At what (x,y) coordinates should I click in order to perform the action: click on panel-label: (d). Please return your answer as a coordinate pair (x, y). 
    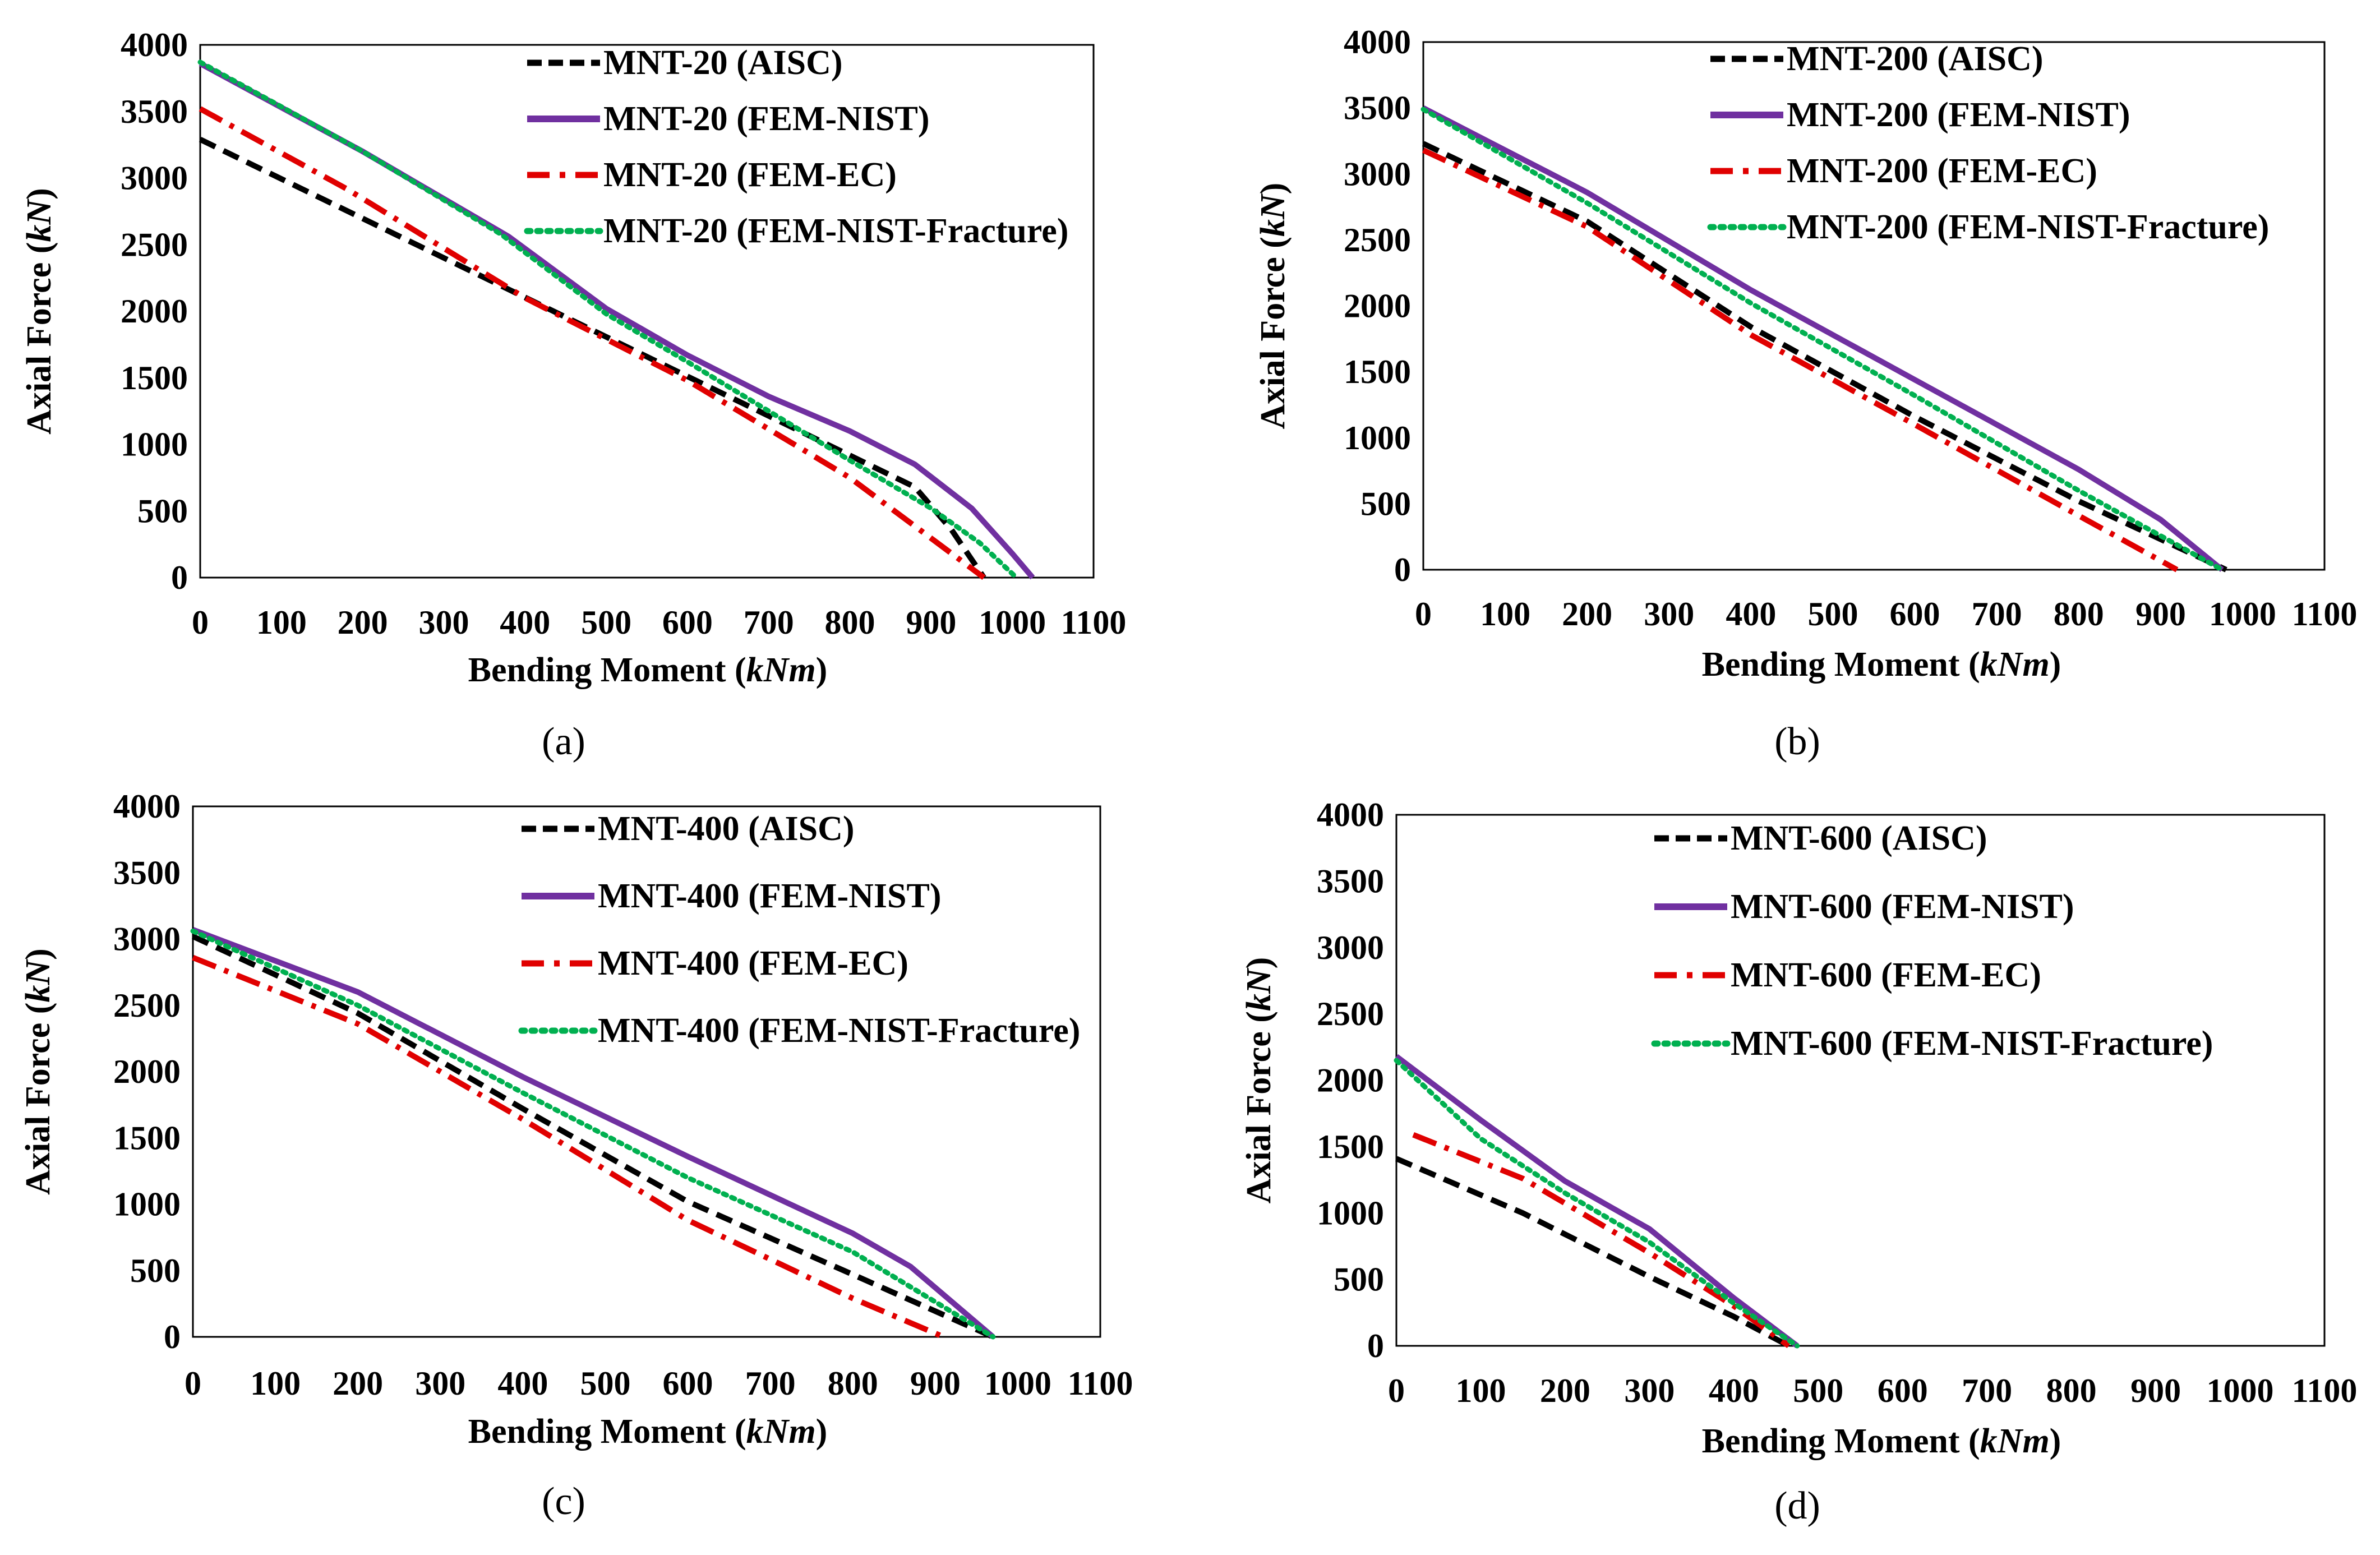
    Looking at the image, I should click on (1797, 1506).